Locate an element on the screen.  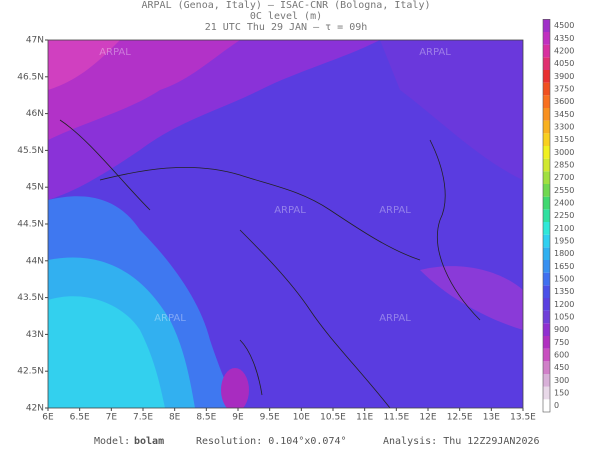
lon-label: 8E is located at coordinates (175, 418).